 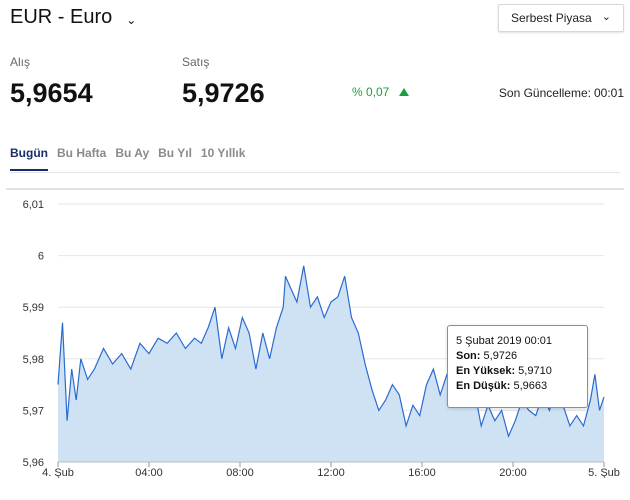 What do you see at coordinates (535, 371) in the screenshot?
I see `tooltip-high-value: 5,9710` at bounding box center [535, 371].